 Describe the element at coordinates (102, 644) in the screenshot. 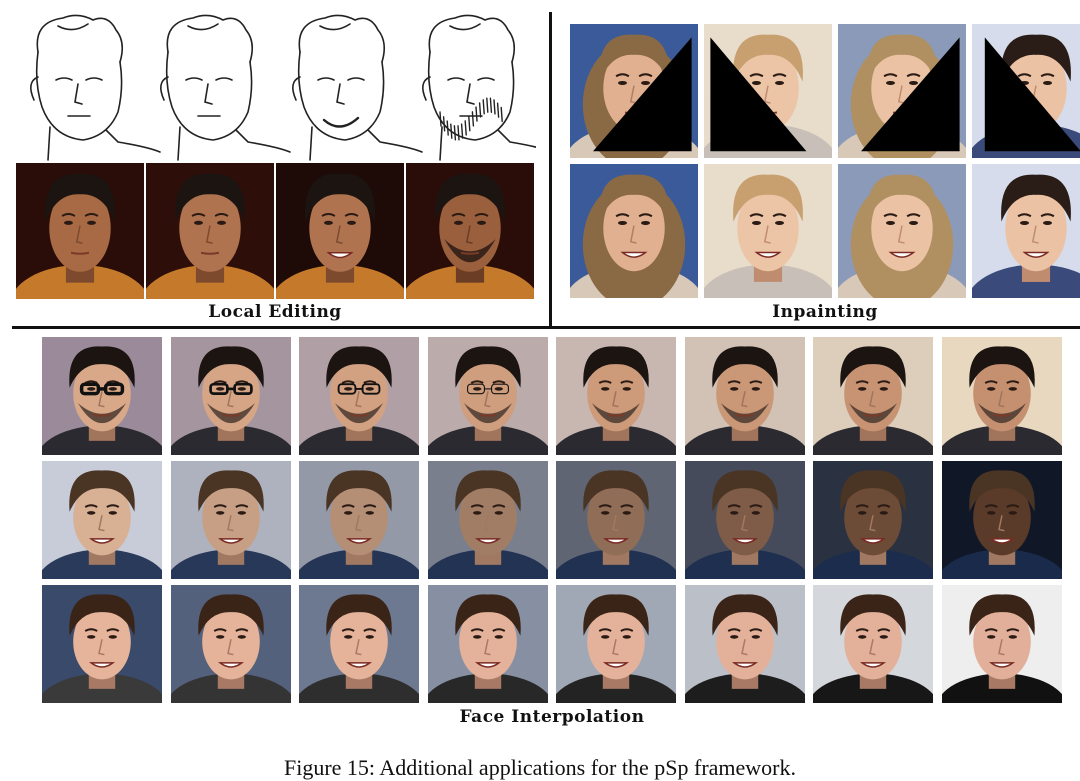

I see `interp-face-r3-c1` at that location.